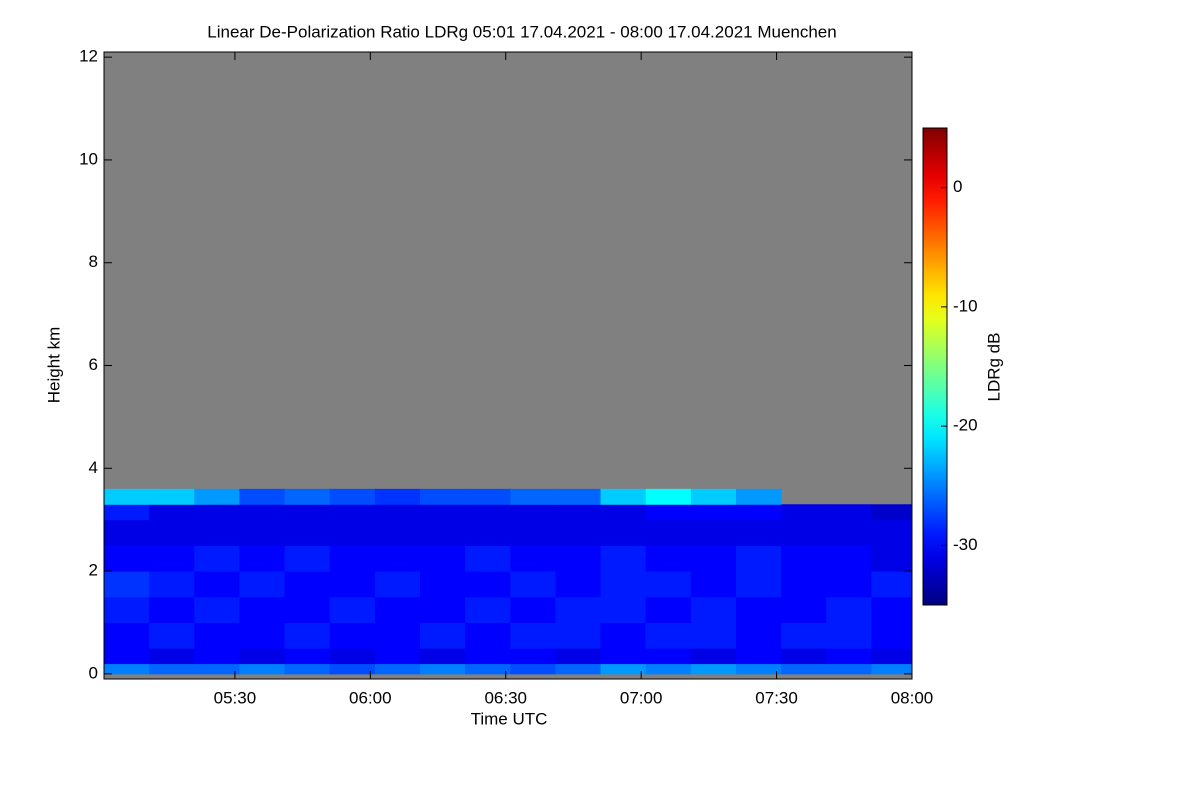 Image resolution: width=1200 pixels, height=805 pixels. Describe the element at coordinates (965, 305) in the screenshot. I see `colorbar-tick-label: -10` at that location.